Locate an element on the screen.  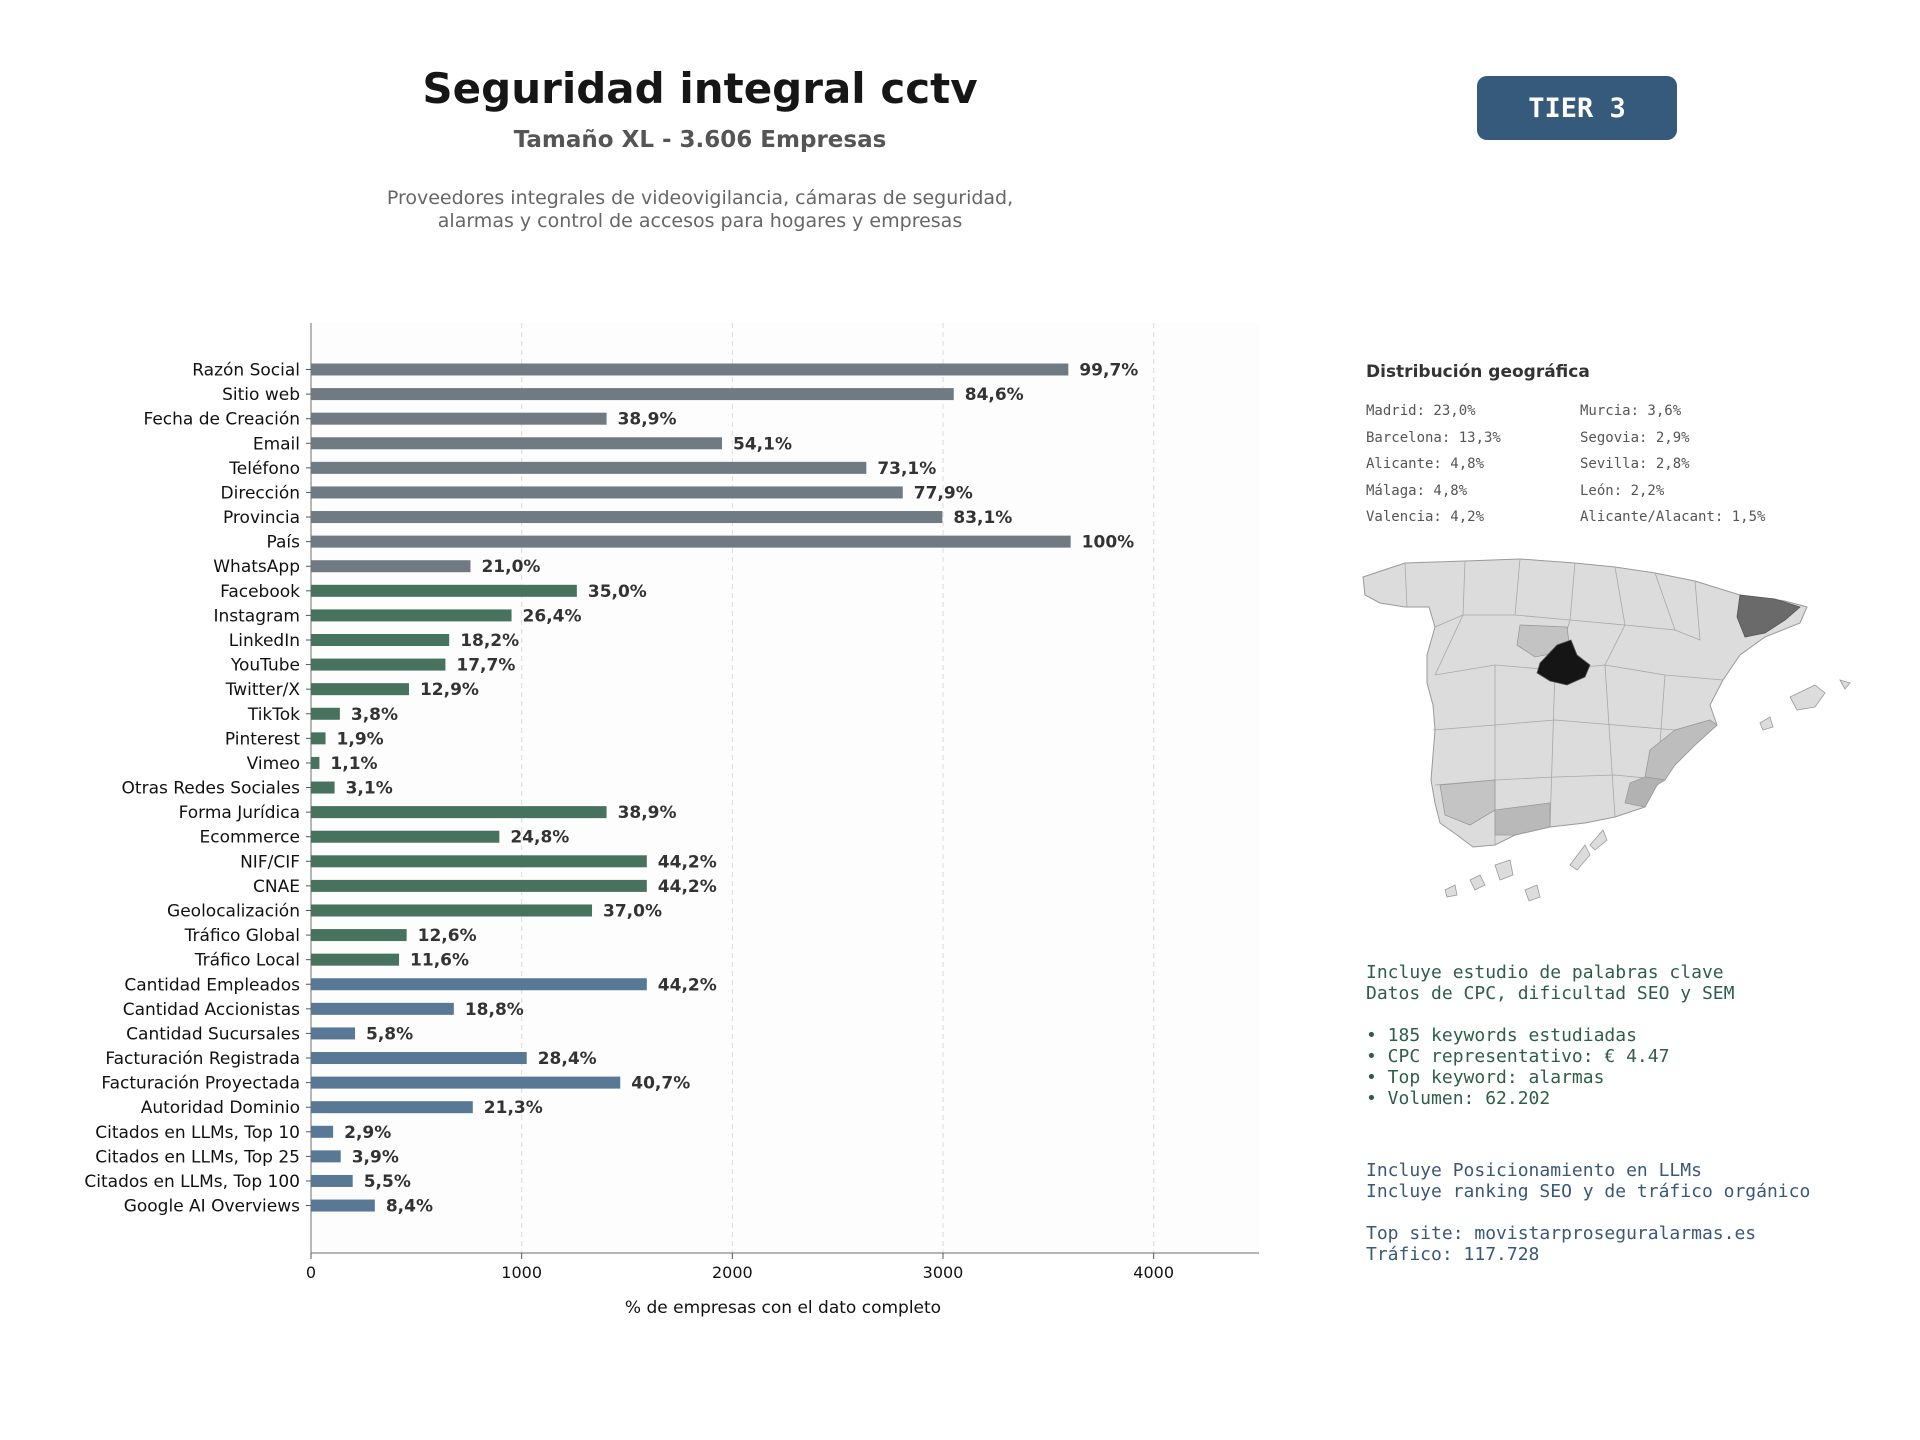
y-tick-label: Fecha de Creación is located at coordinates (221, 420).